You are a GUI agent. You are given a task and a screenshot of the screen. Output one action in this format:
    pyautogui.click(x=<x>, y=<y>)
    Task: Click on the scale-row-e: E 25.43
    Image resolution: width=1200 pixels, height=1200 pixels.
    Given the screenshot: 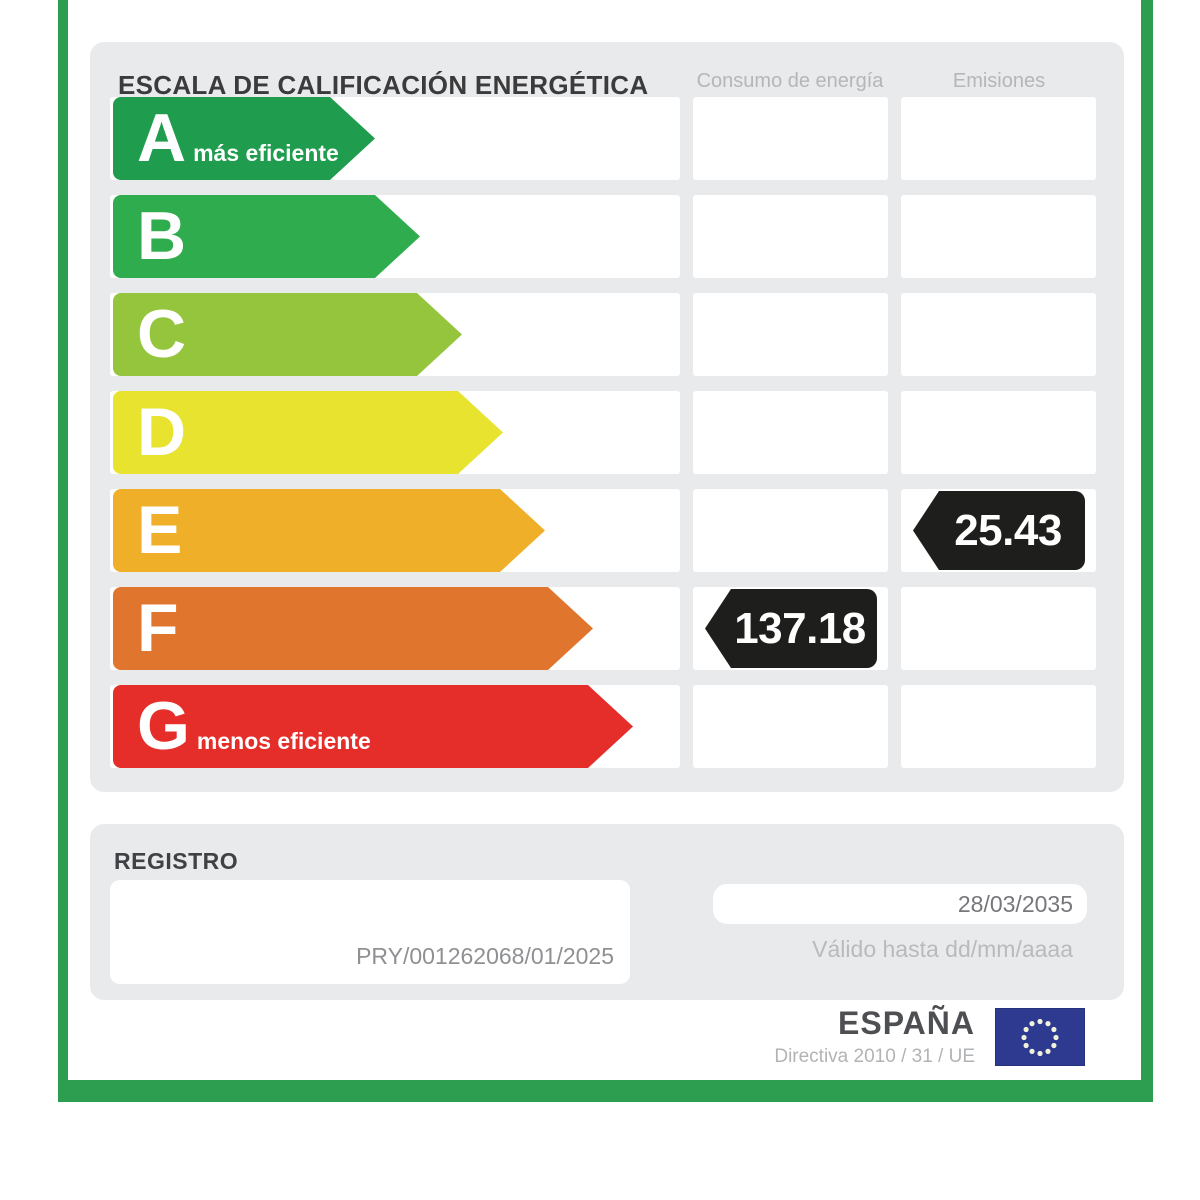 What is the action you would take?
    pyautogui.click(x=603, y=530)
    